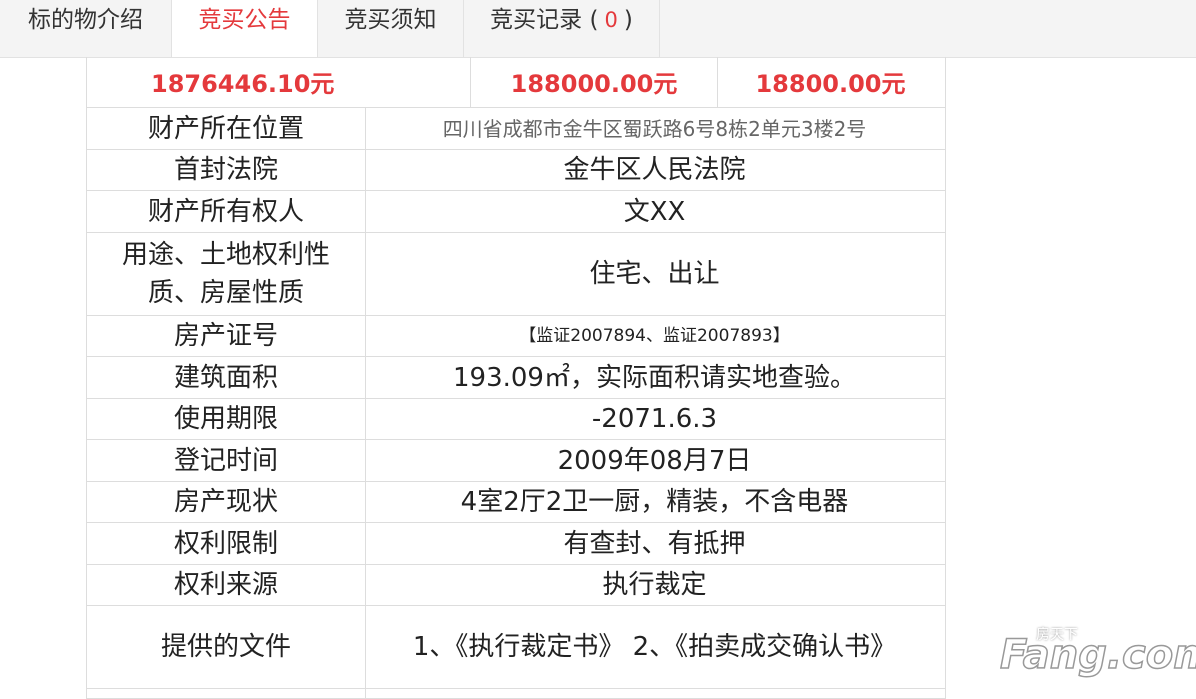 The width and height of the screenshot is (1196, 699). What do you see at coordinates (654, 274) in the screenshot?
I see `row-value: 住宅、出让` at bounding box center [654, 274].